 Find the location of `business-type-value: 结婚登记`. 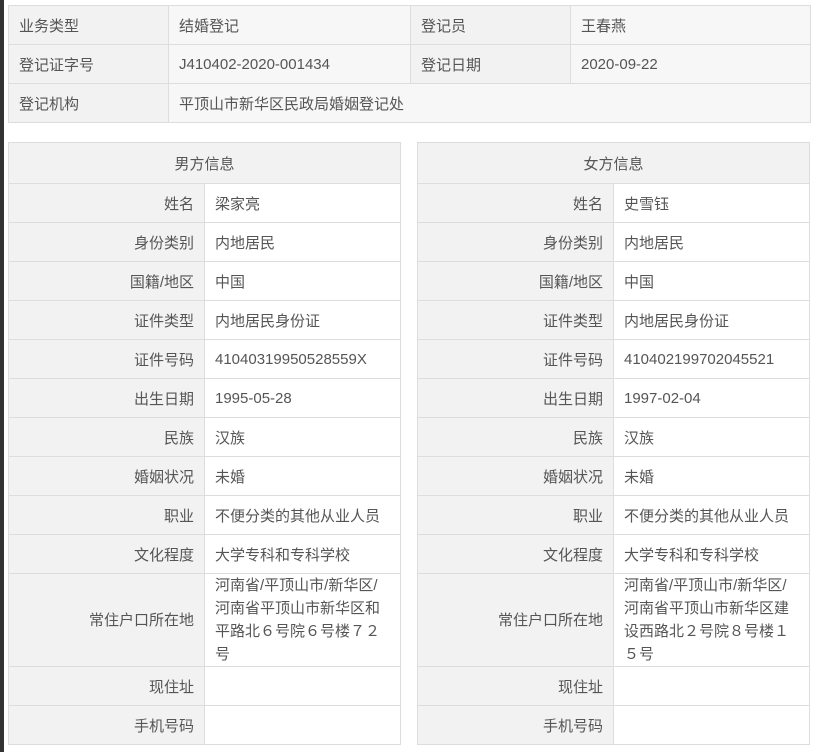

business-type-value: 结婚登记 is located at coordinates (289, 25).